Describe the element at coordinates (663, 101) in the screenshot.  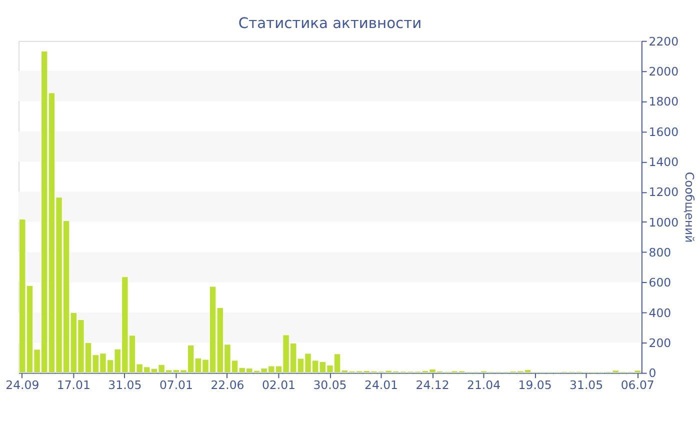
I see `y-tick-label: 1800` at that location.